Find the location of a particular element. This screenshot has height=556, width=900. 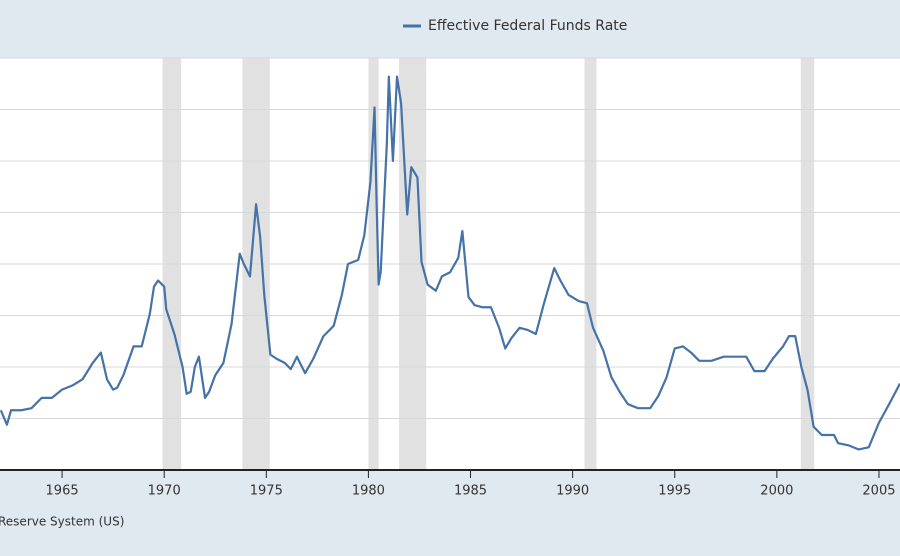

x-tick-label: 1990 is located at coordinates (572, 491).